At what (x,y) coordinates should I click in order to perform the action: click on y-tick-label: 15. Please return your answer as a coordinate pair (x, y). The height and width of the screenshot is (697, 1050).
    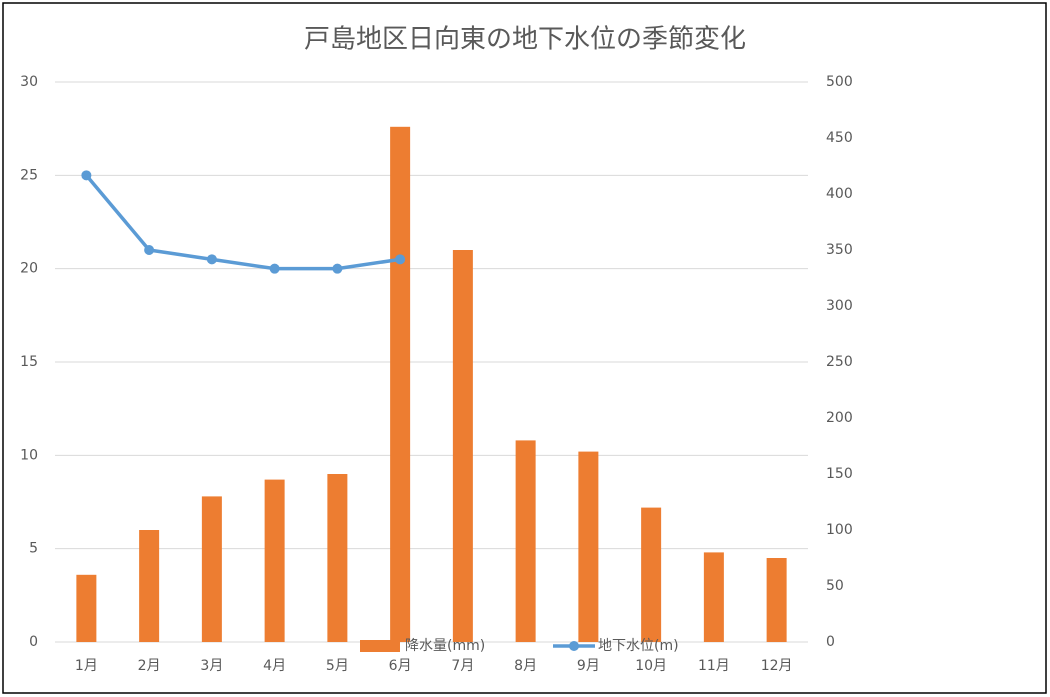
    Looking at the image, I should click on (29, 362).